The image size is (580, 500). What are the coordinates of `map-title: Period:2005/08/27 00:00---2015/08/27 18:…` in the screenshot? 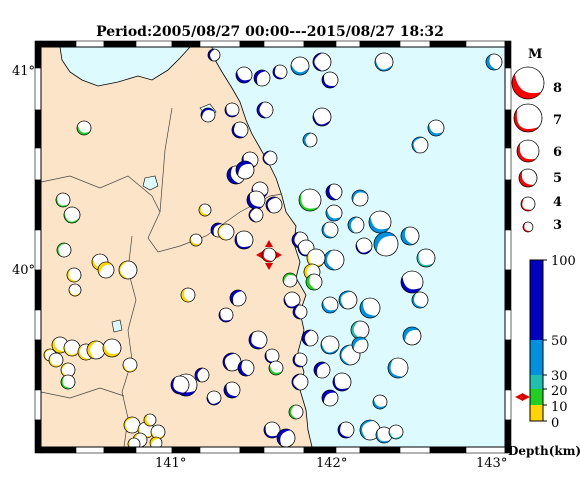 It's located at (270, 32).